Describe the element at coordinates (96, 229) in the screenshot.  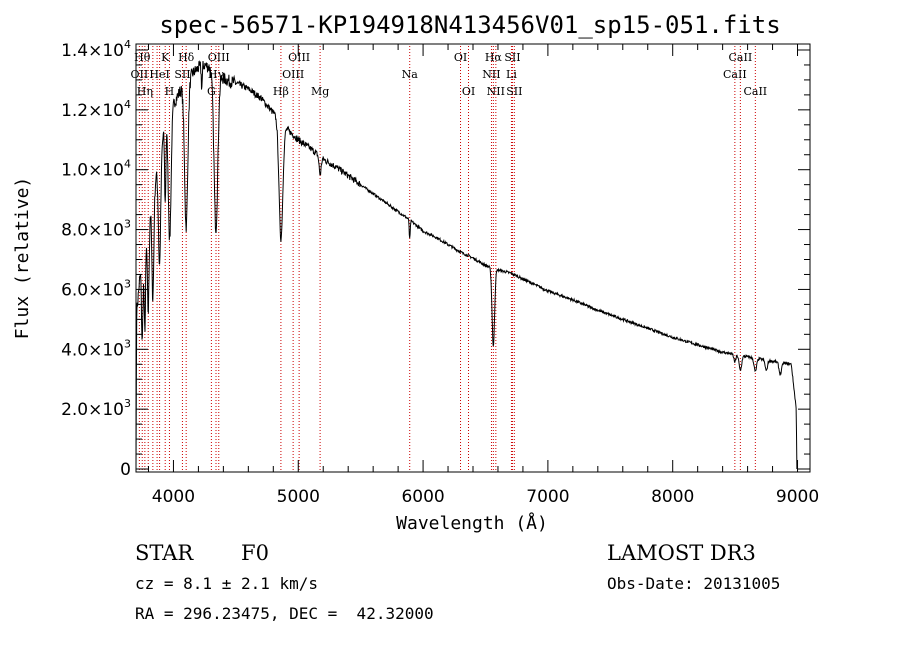
I see `y-tick-label: 8.0×10³` at that location.